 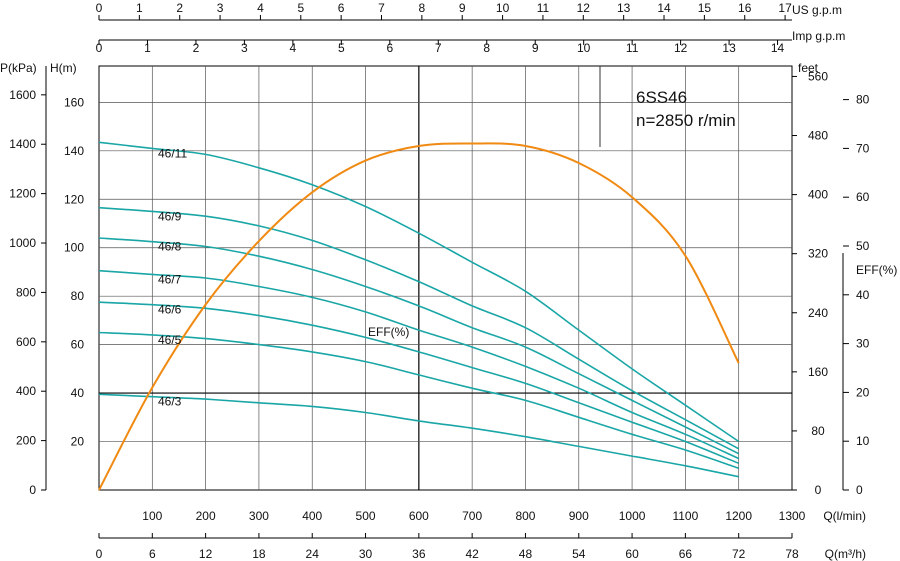 What do you see at coordinates (206, 554) in the screenshot?
I see `x-tick-label-m3h: 12` at bounding box center [206, 554].